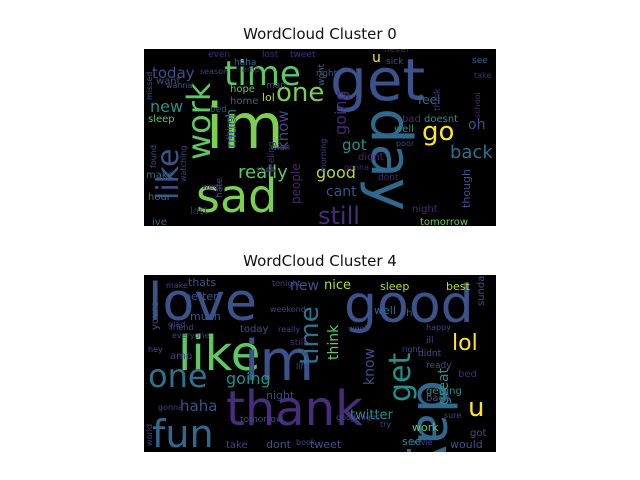 The image size is (640, 480). I want to click on word-try: try, so click(385, 424).